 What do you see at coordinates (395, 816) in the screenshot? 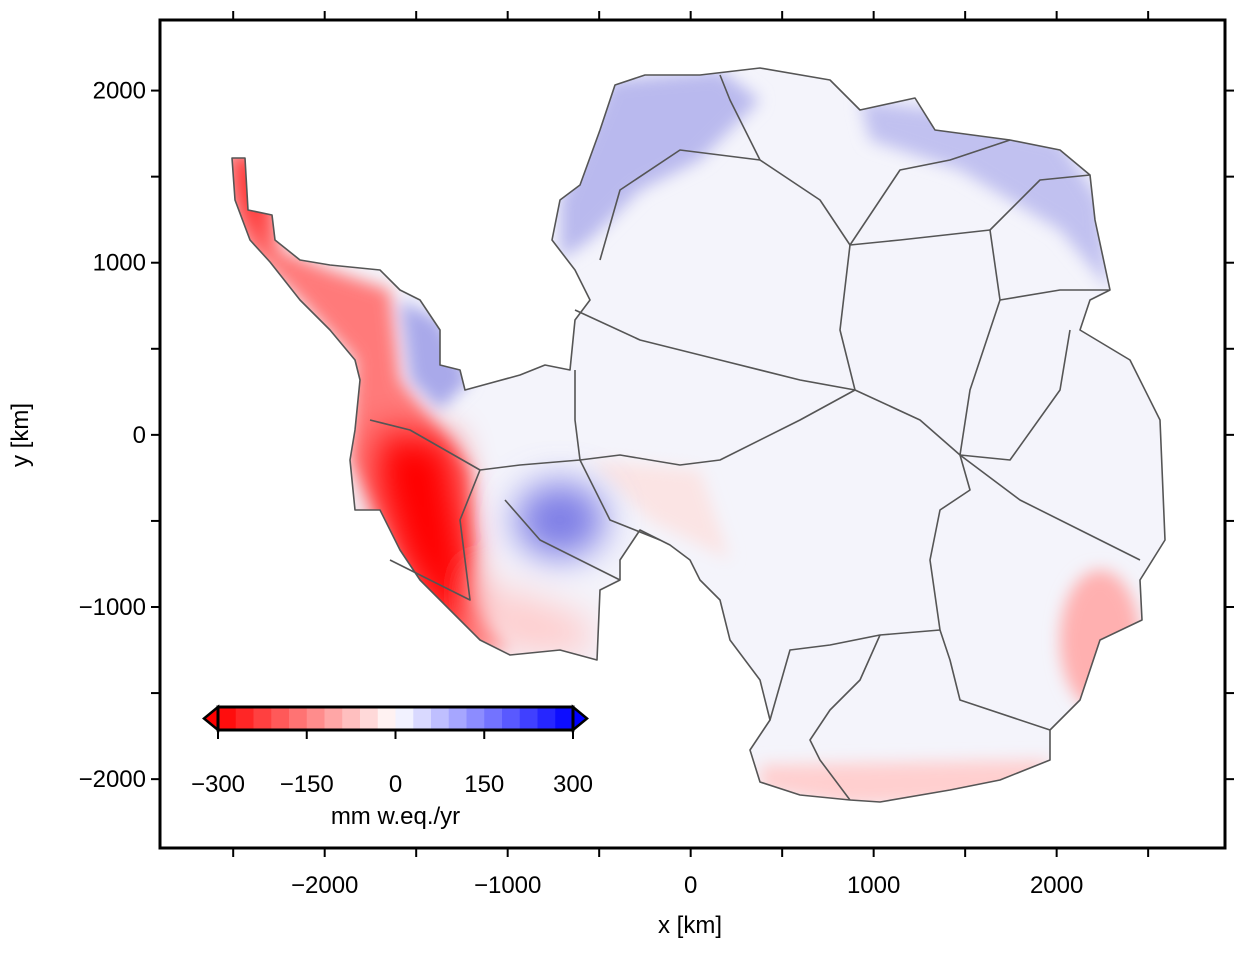
I see `colorbar-label: mm w.eq./yr` at bounding box center [395, 816].